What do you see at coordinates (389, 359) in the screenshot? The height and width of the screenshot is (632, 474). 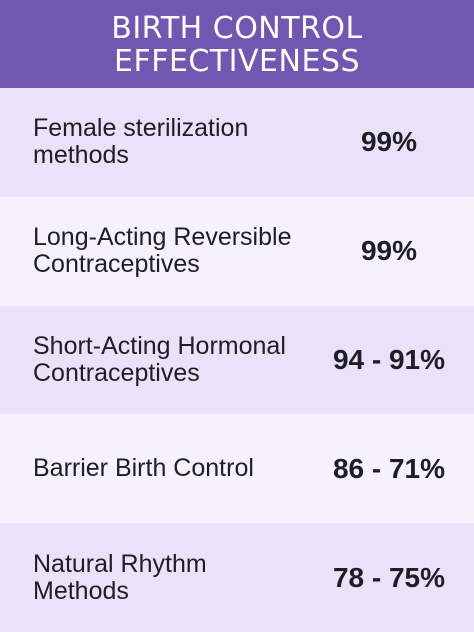 I see `effectiveness-value: 94 - 91%` at bounding box center [389, 359].